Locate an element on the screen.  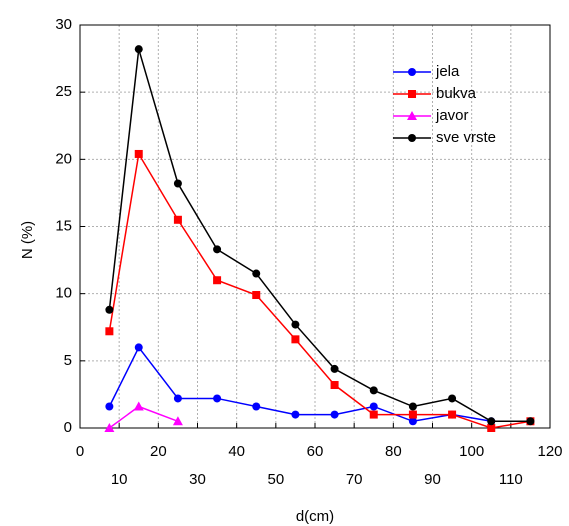
x-tick-label: 40 is located at coordinates (236, 451).